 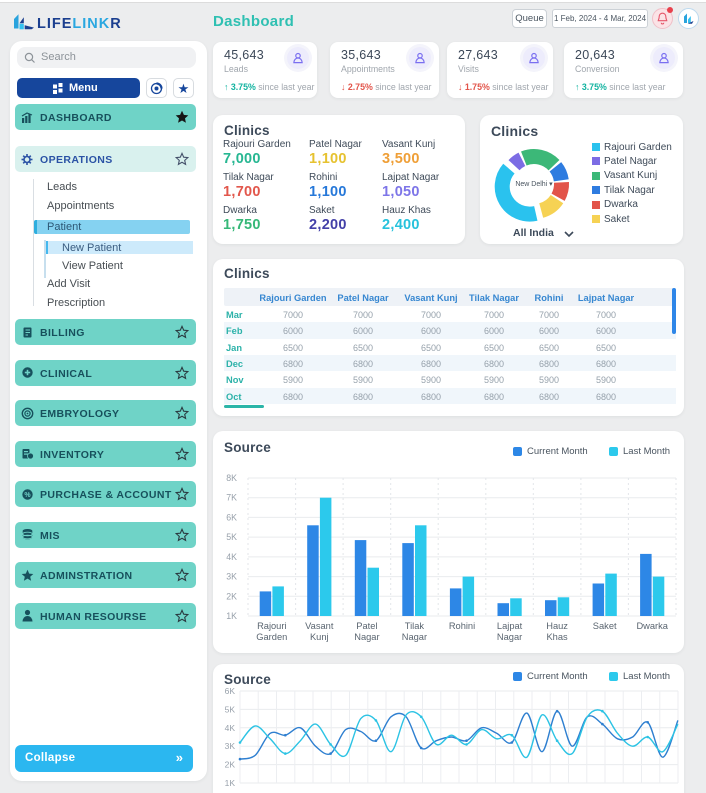 What do you see at coordinates (462, 626) in the screenshot?
I see `svg-text: Rohini` at bounding box center [462, 626].